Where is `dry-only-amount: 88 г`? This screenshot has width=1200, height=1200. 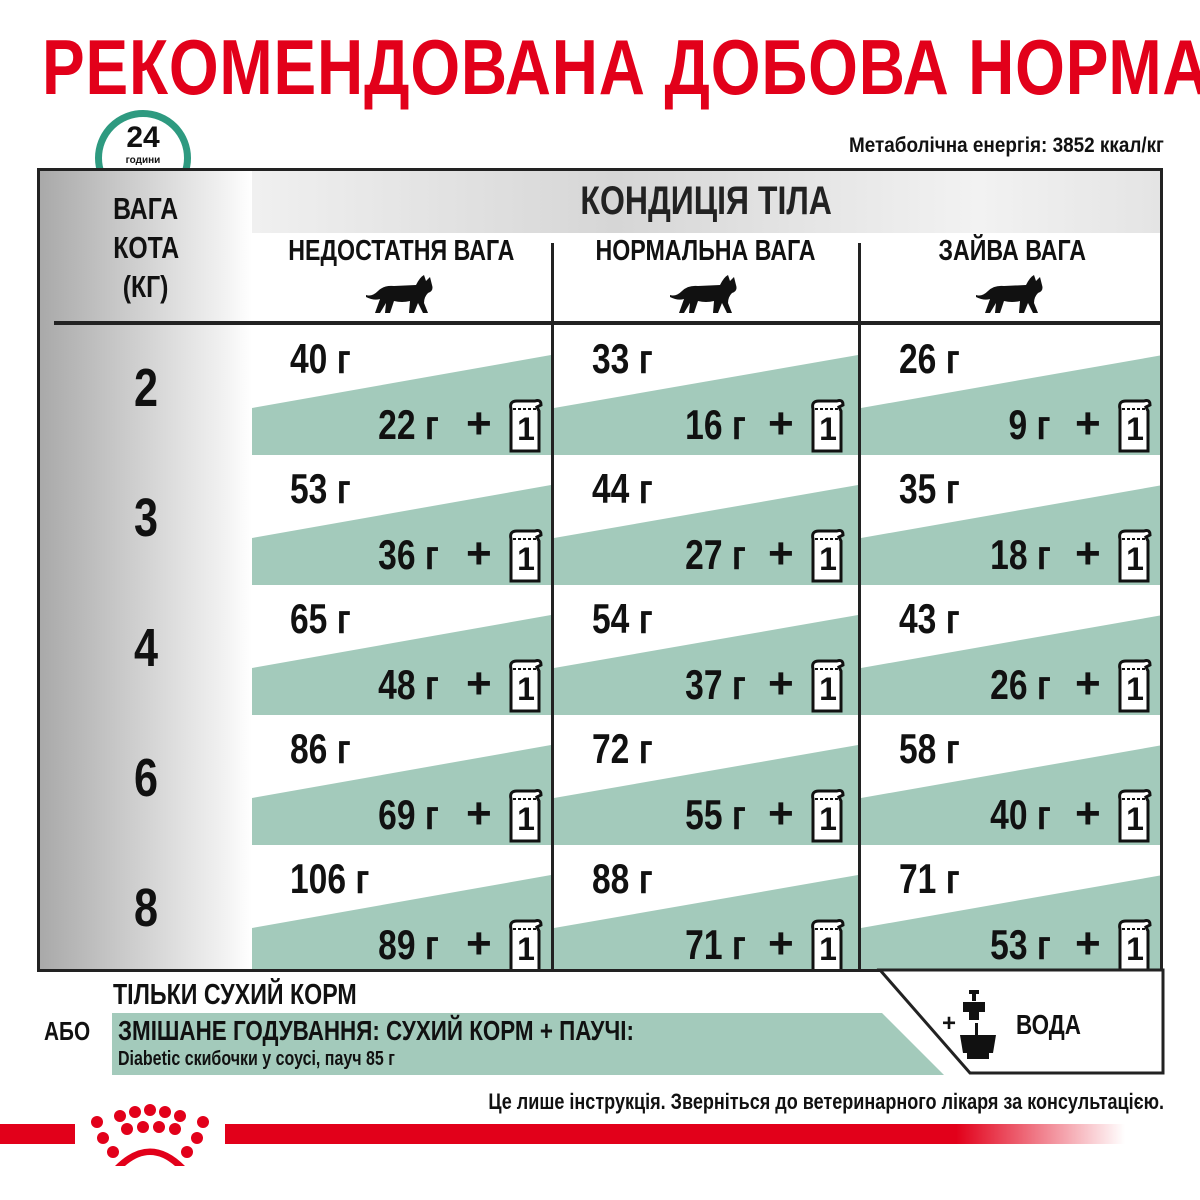
dry-only-amount: 88 г is located at coordinates (622, 878).